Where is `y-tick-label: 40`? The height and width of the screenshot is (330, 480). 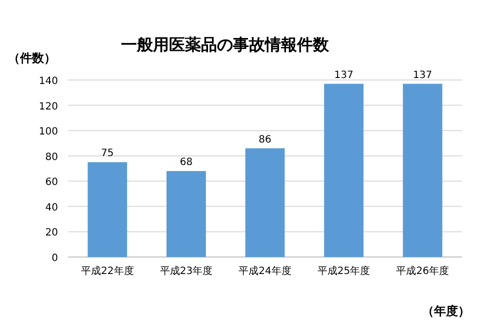 y-tick-label: 40 is located at coordinates (51, 208).